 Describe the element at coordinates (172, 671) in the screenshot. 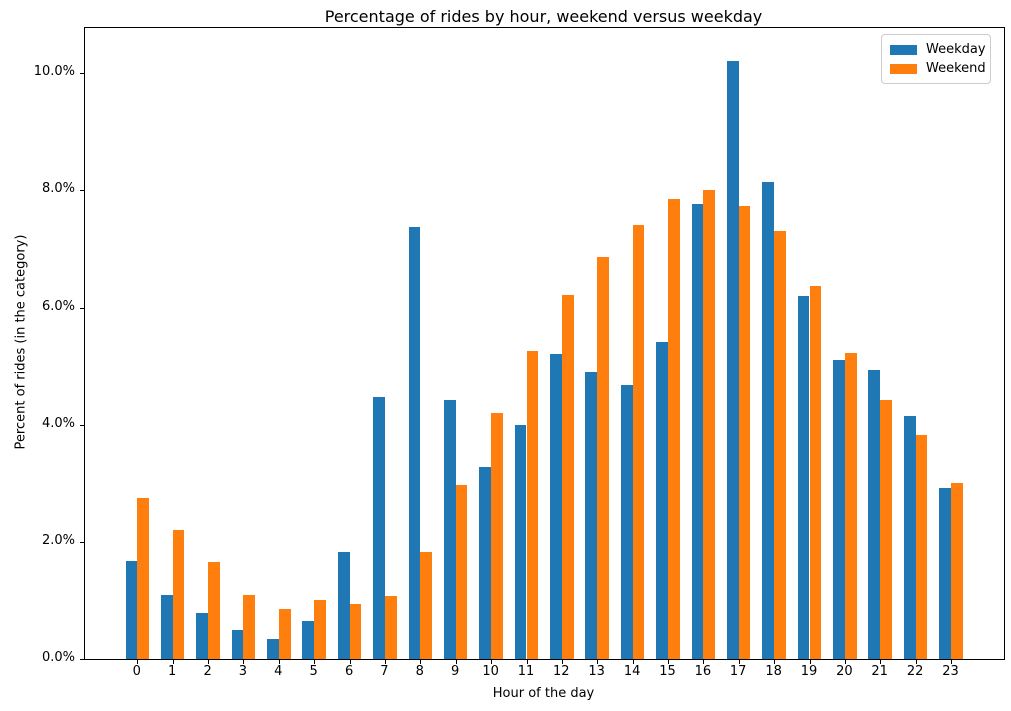

I see `x-tick-label-1: 1` at that location.